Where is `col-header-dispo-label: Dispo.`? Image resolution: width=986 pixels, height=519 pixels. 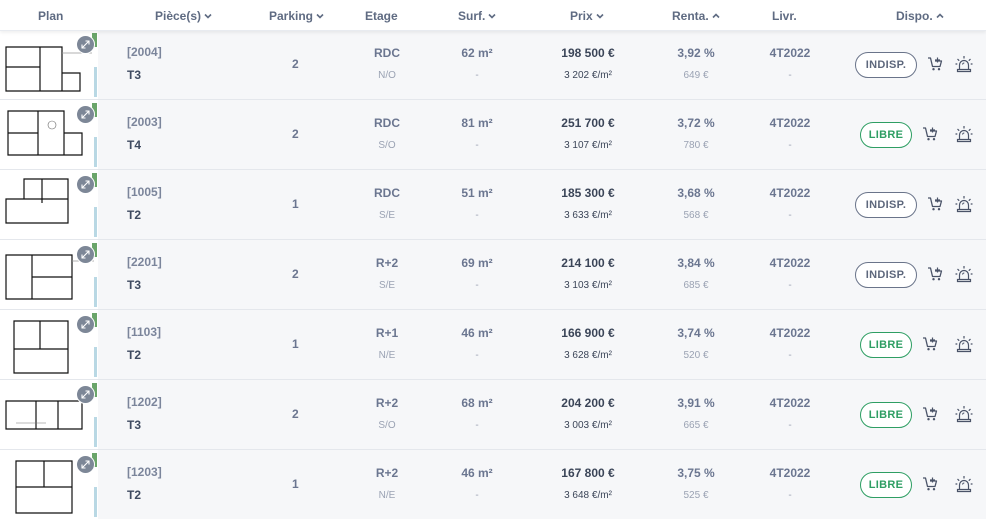 col-header-dispo-label: Dispo. is located at coordinates (914, 16).